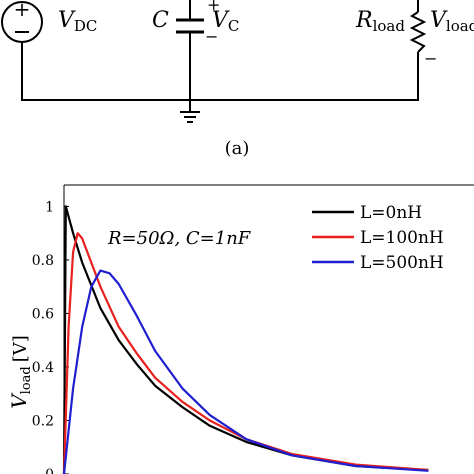 The height and width of the screenshot is (474, 474). I want to click on legend-label-0: L=0nH, so click(391, 213).